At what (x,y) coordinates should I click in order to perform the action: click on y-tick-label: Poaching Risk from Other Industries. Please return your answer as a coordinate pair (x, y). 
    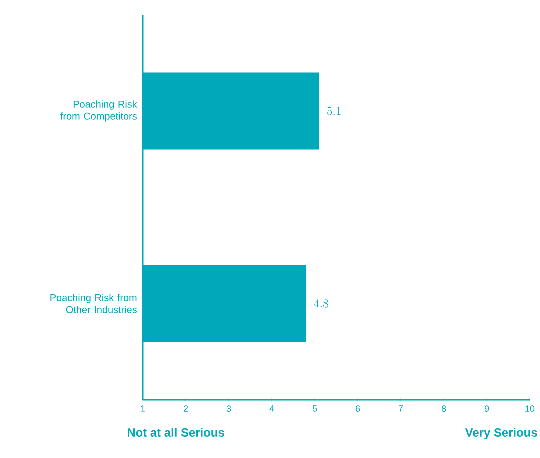
    Looking at the image, I should click on (93, 304).